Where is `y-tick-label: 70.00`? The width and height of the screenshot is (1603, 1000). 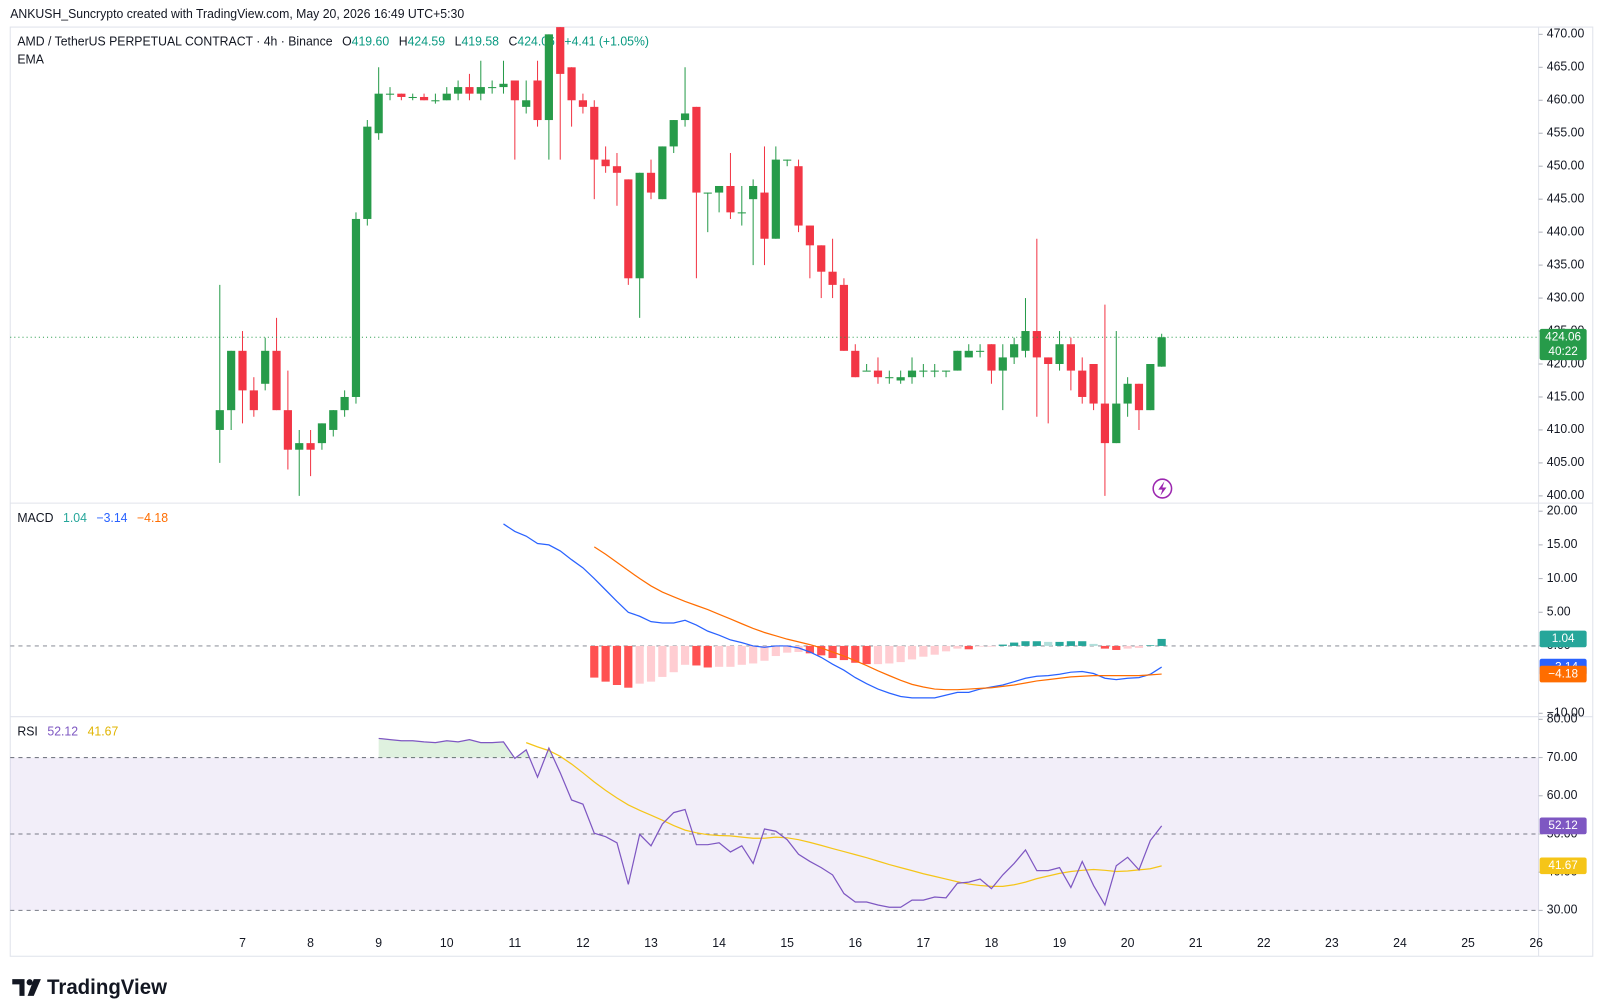
y-tick-label: 70.00 is located at coordinates (1562, 757).